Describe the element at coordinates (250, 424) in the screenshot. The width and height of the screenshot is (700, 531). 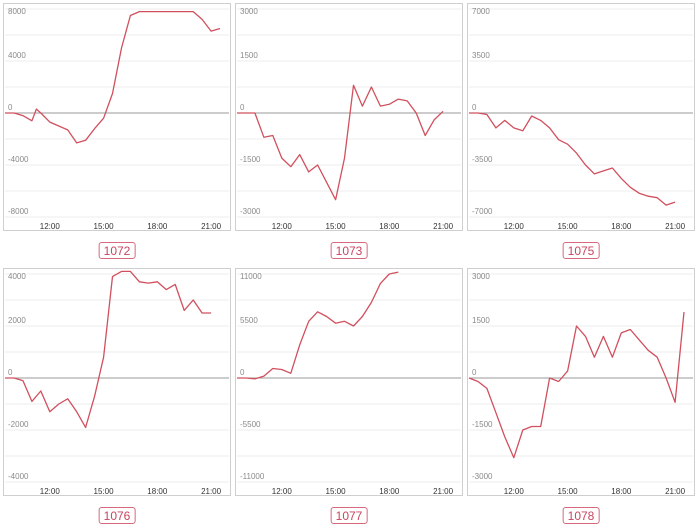
I see `y-tick-label: -5500` at that location.